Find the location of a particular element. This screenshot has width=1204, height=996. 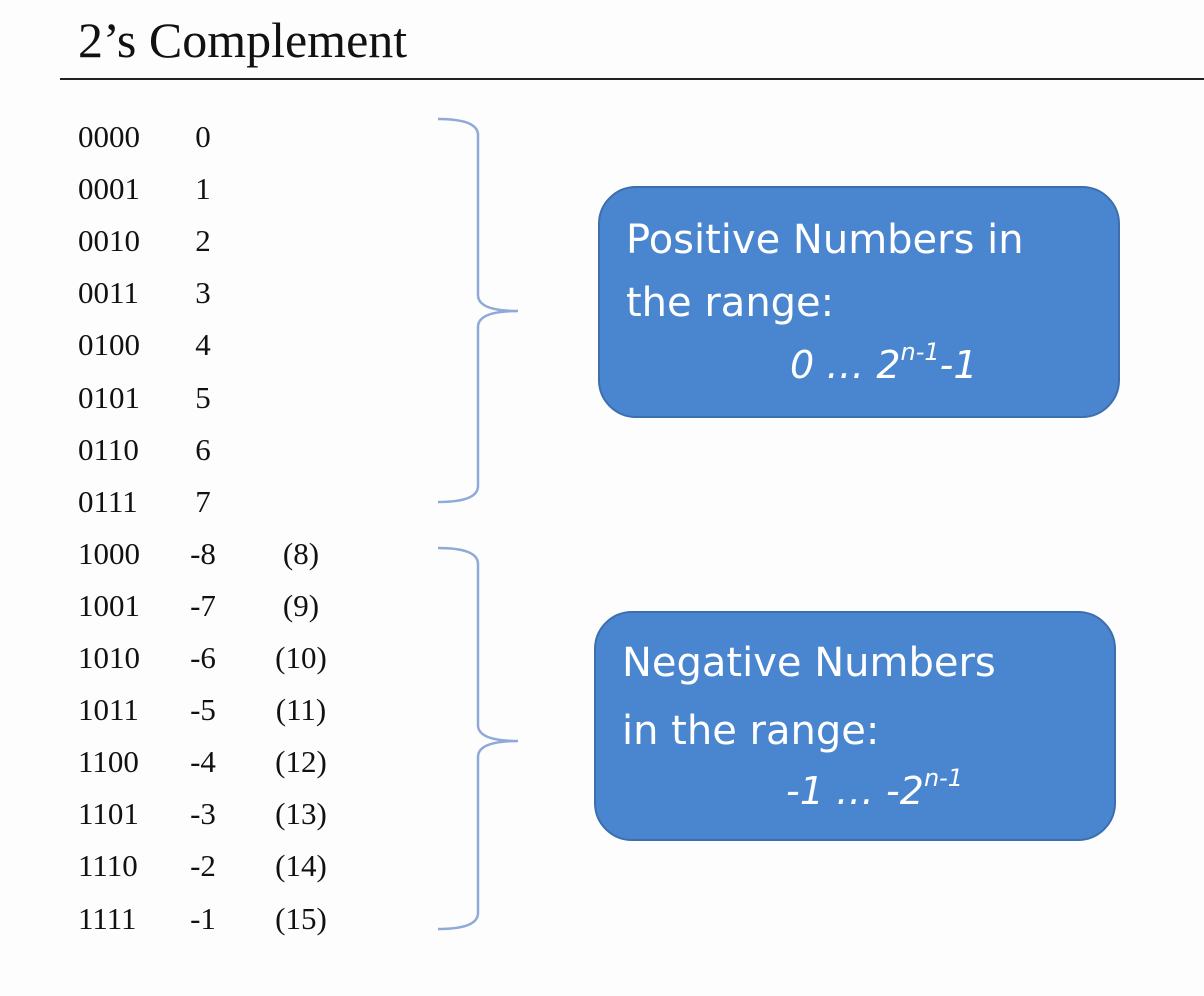

table-row: 0101 5 is located at coordinates (180, 398).